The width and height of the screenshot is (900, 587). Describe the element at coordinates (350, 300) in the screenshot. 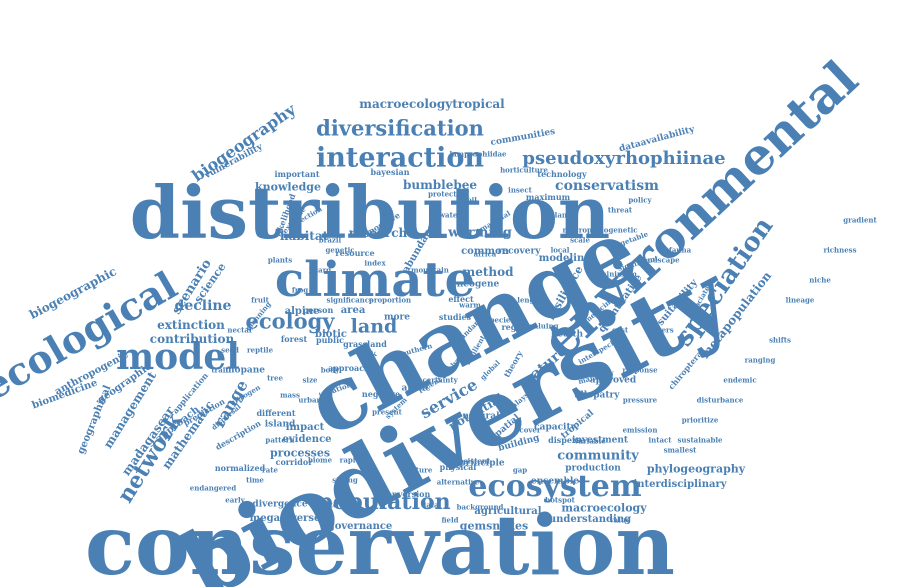

I see `word: significance` at that location.